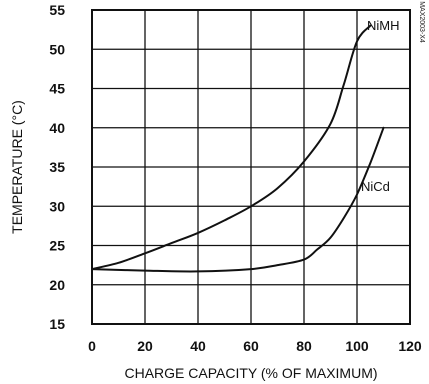 The width and height of the screenshot is (429, 384). Describe the element at coordinates (57, 49) in the screenshot. I see `y-tick-label-50: 50` at that location.